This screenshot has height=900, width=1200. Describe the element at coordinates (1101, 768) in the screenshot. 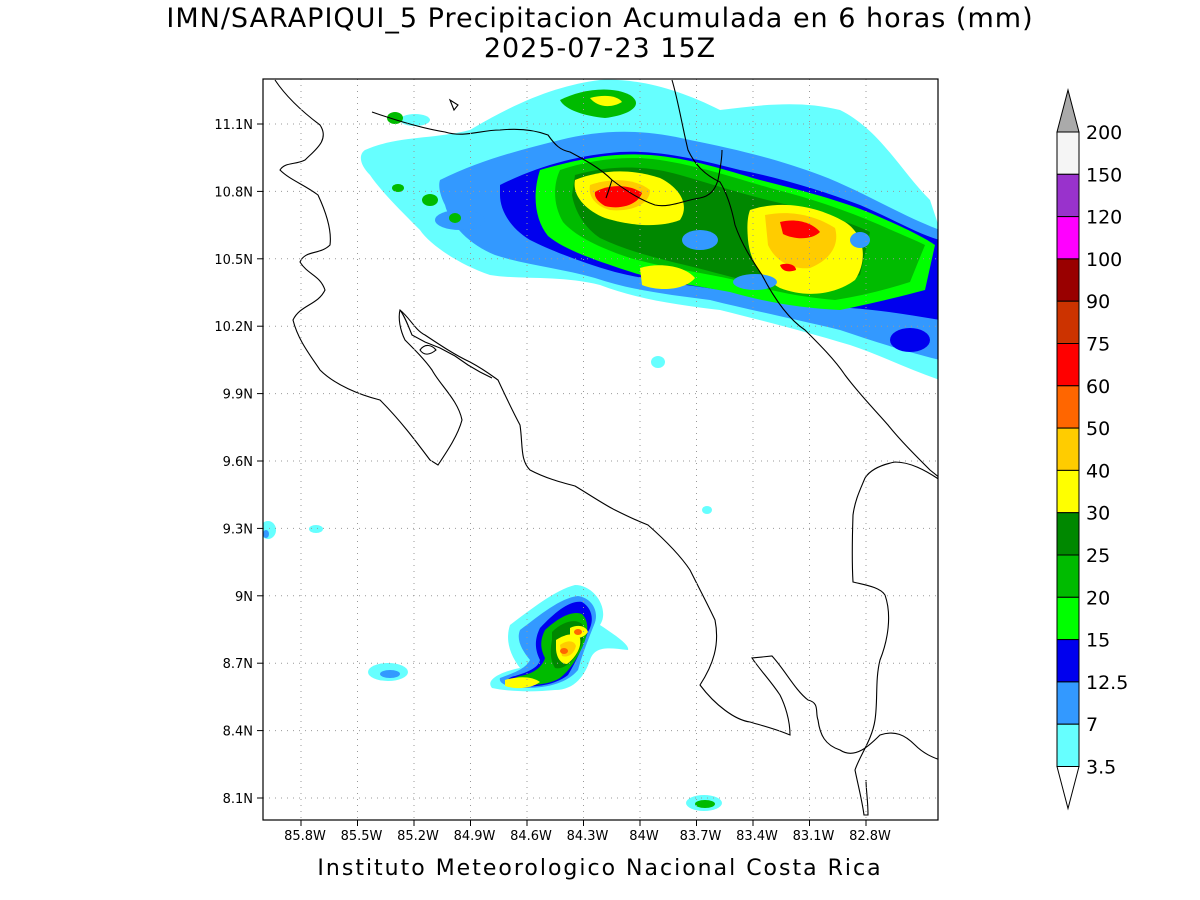

I see `colorbar-label: 3.5` at that location.